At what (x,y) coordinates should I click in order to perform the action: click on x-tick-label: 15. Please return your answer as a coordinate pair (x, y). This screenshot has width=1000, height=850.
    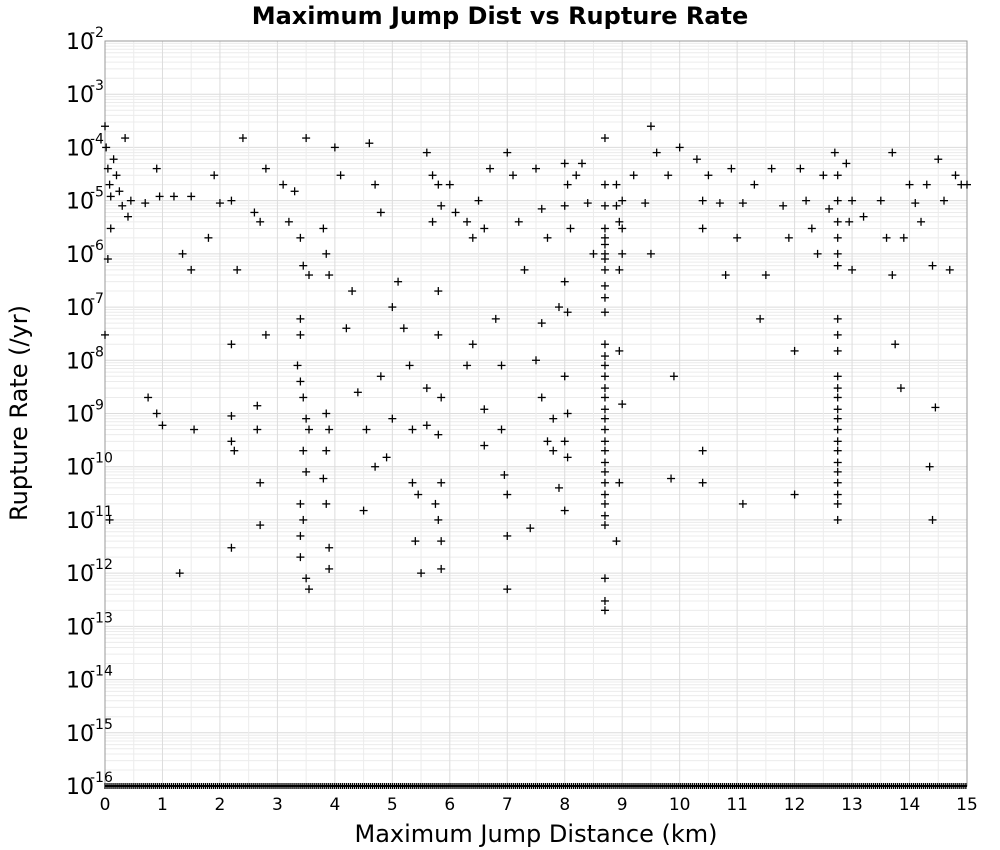
    Looking at the image, I should click on (967, 805).